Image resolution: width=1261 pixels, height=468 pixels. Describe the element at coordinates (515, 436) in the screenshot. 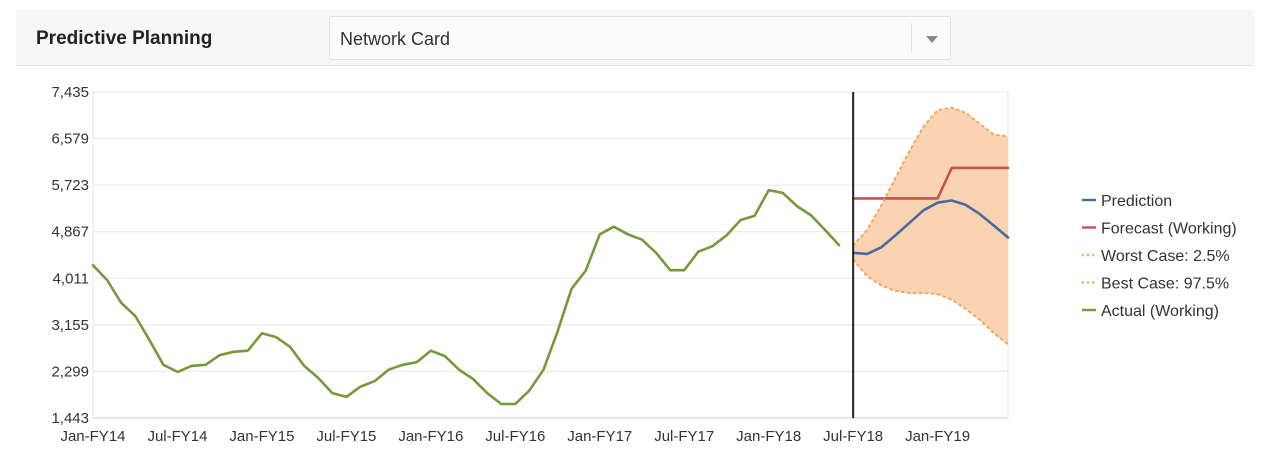

I see `x-tick-label: Jul-FY16` at that location.